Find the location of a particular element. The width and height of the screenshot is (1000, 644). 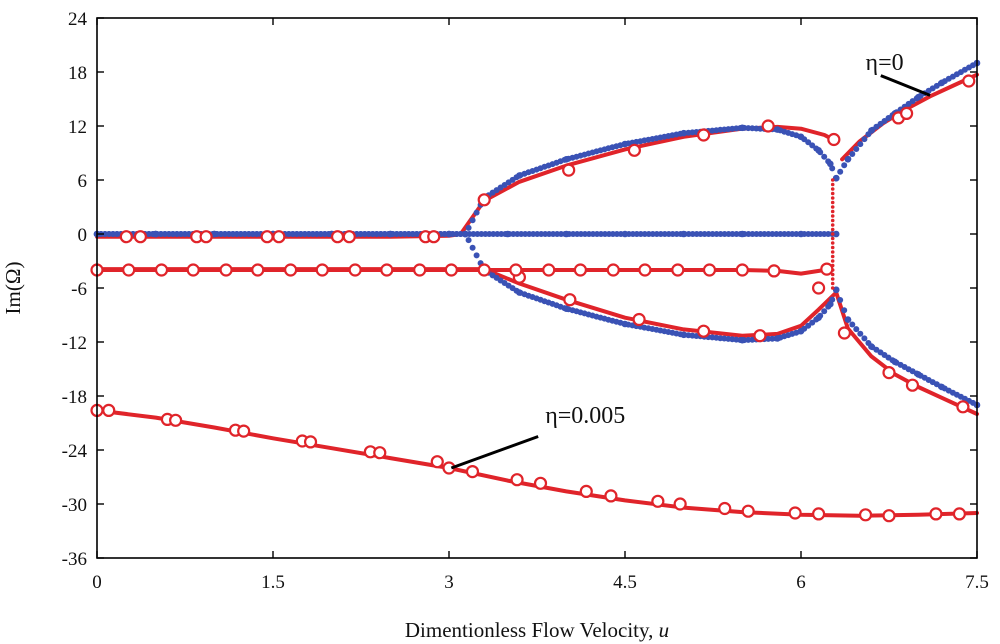

series-line-0-005-mode-c is located at coordinates (461, 272).